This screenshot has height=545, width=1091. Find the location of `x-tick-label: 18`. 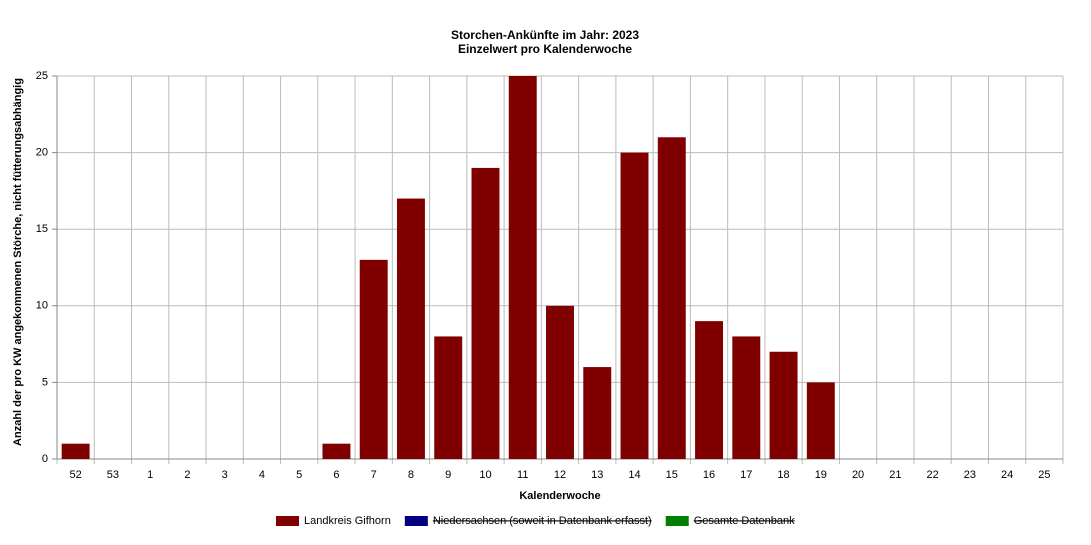

x-tick-label: 18 is located at coordinates (783, 475).